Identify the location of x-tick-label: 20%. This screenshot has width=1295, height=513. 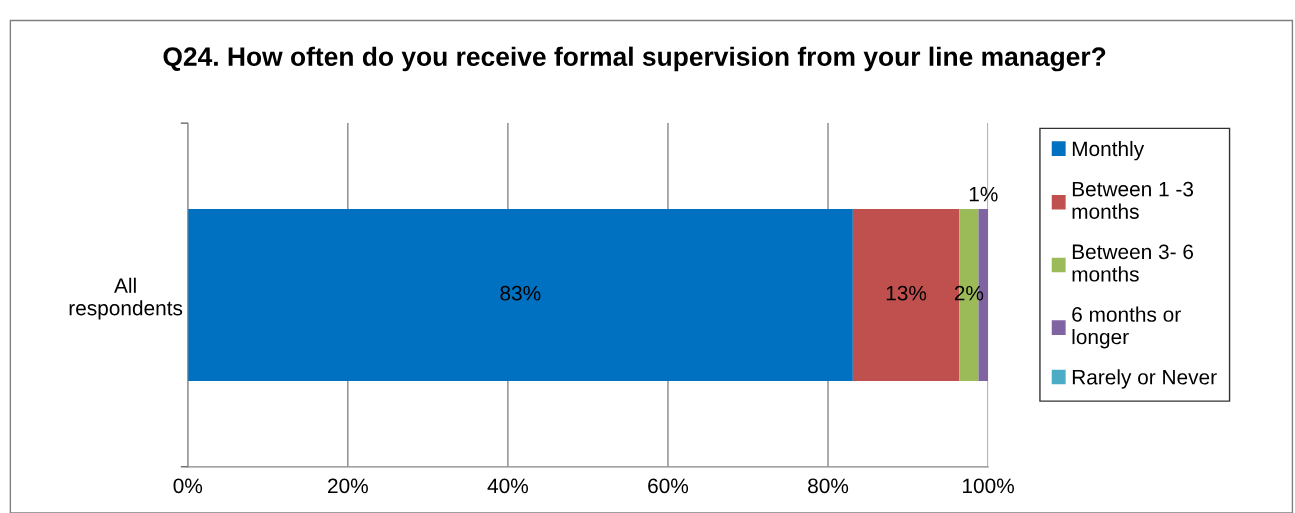
(348, 486).